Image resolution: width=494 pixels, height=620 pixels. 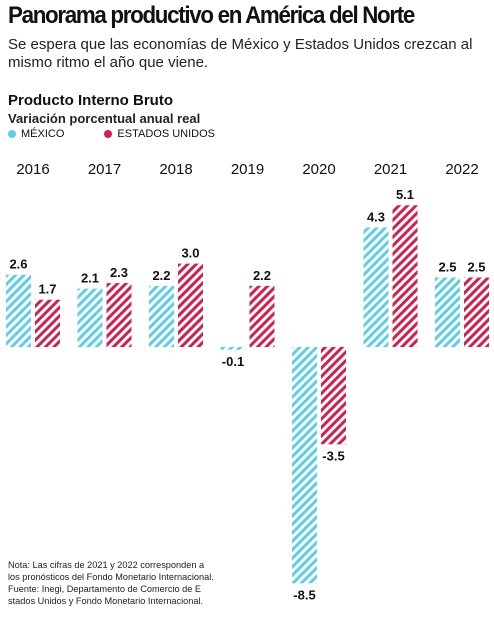 What do you see at coordinates (376, 287) in the screenshot?
I see `bar-mexico-2021` at bounding box center [376, 287].